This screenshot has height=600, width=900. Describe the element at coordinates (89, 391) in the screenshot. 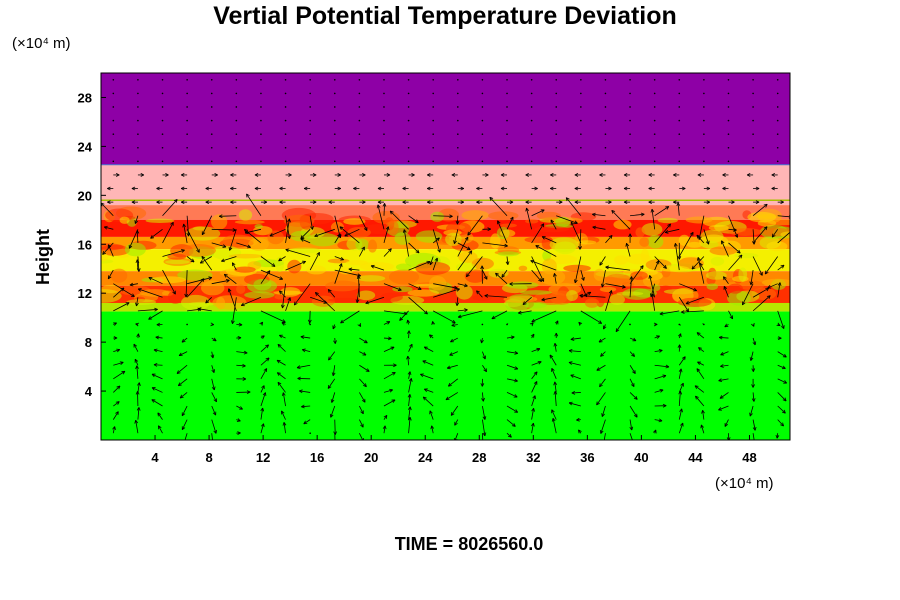

I see `y-tick-label: 4` at that location.